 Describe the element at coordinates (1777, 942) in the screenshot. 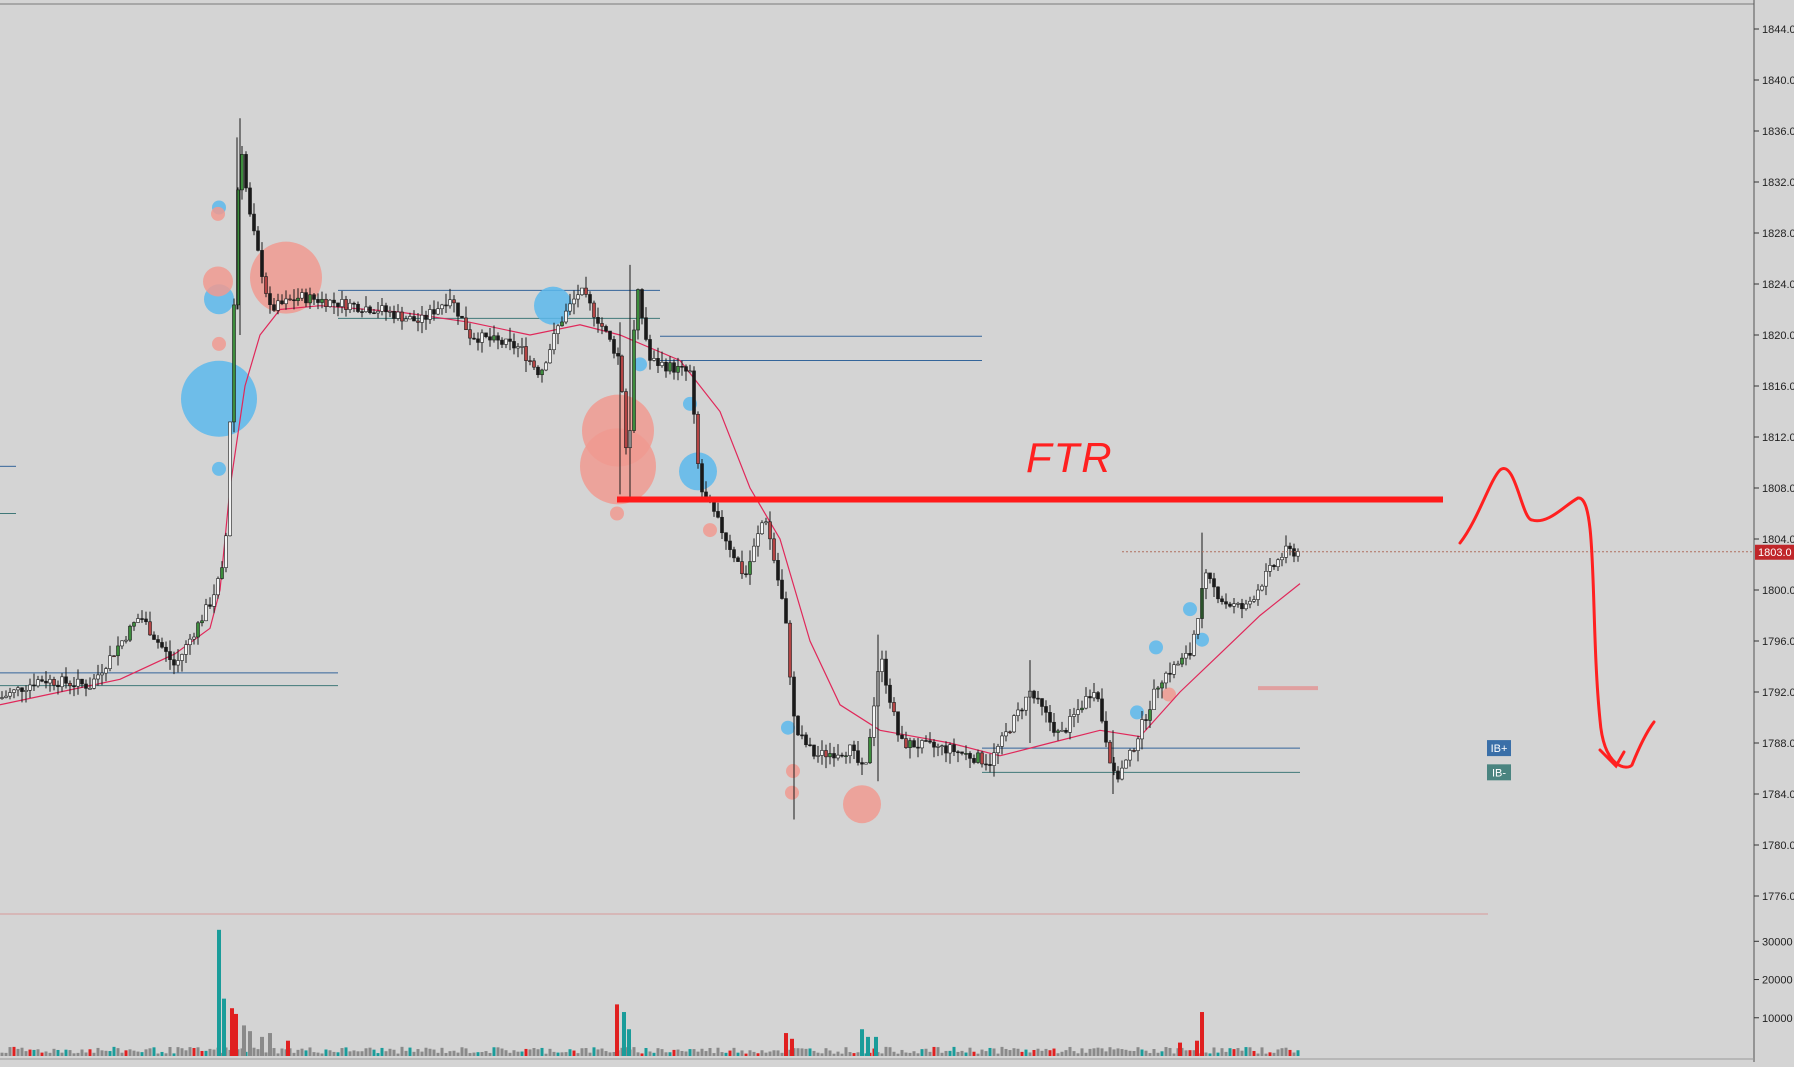

I see `volume-axis-label: 30000` at that location.